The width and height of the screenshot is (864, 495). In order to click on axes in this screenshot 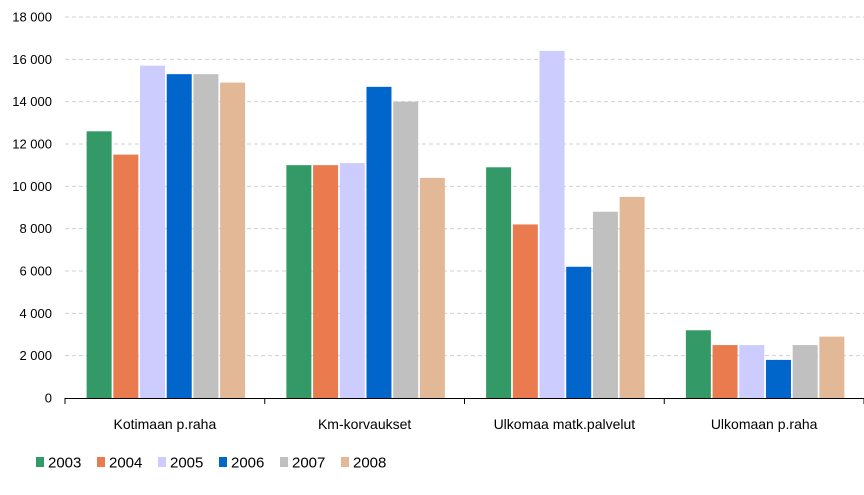, I will do `click(464, 401)`.